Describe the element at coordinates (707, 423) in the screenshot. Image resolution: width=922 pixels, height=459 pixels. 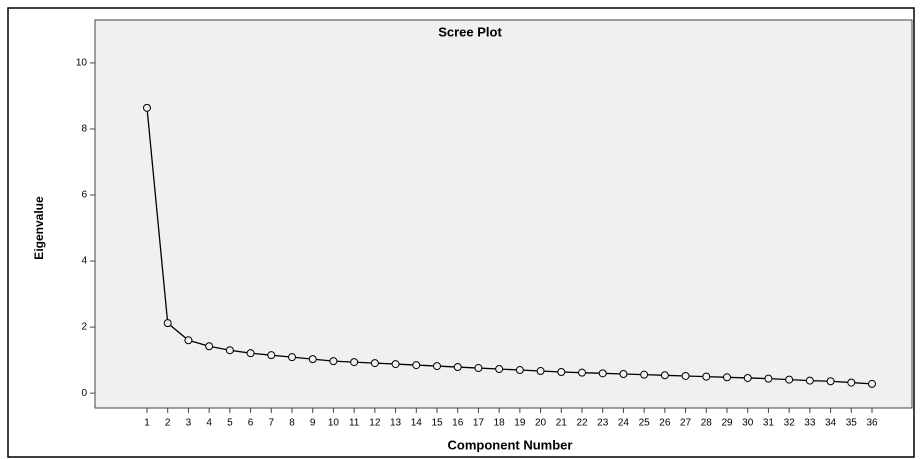
I see `x-tick-label: 28` at that location.